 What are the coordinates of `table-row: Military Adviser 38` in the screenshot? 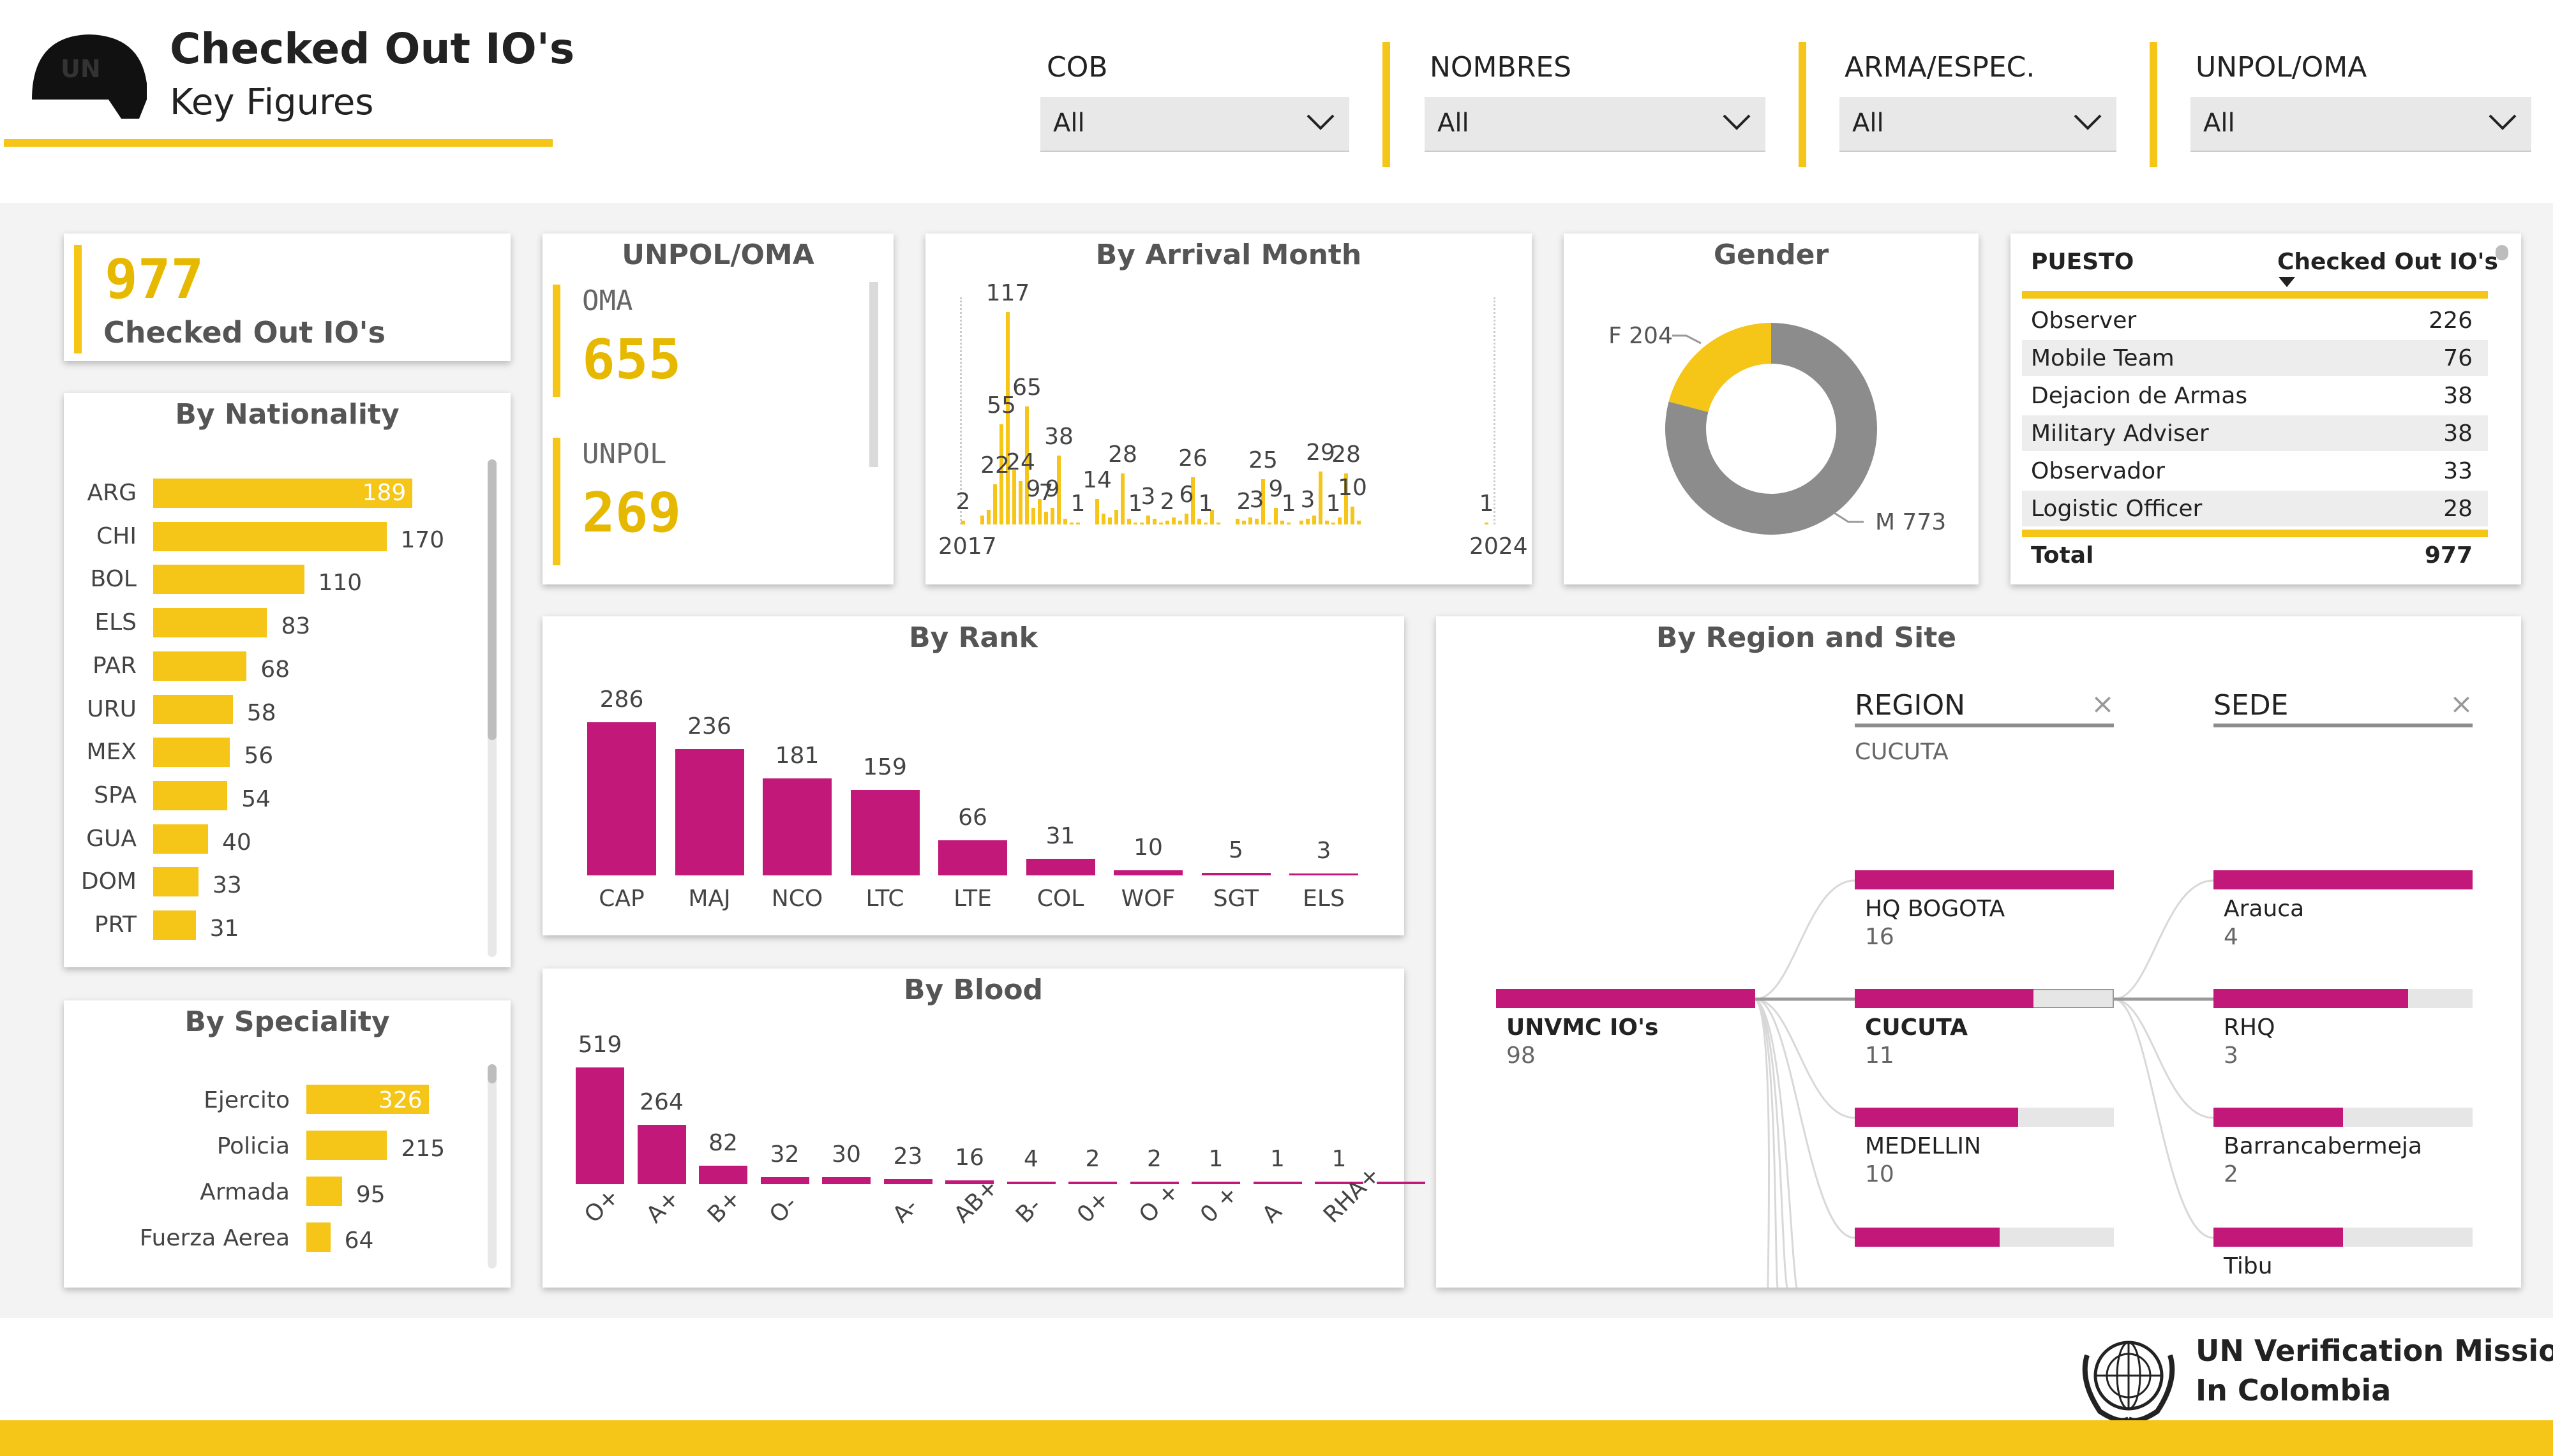 It's located at (2255, 433).